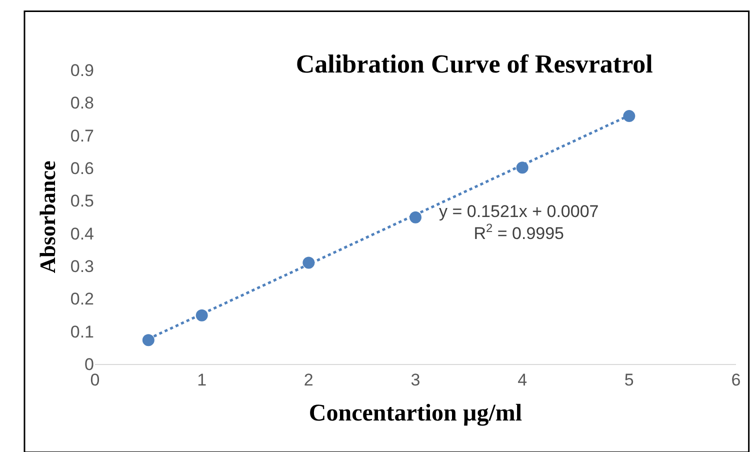  What do you see at coordinates (82, 201) in the screenshot?
I see `y-tick-label: 0.5` at bounding box center [82, 201].